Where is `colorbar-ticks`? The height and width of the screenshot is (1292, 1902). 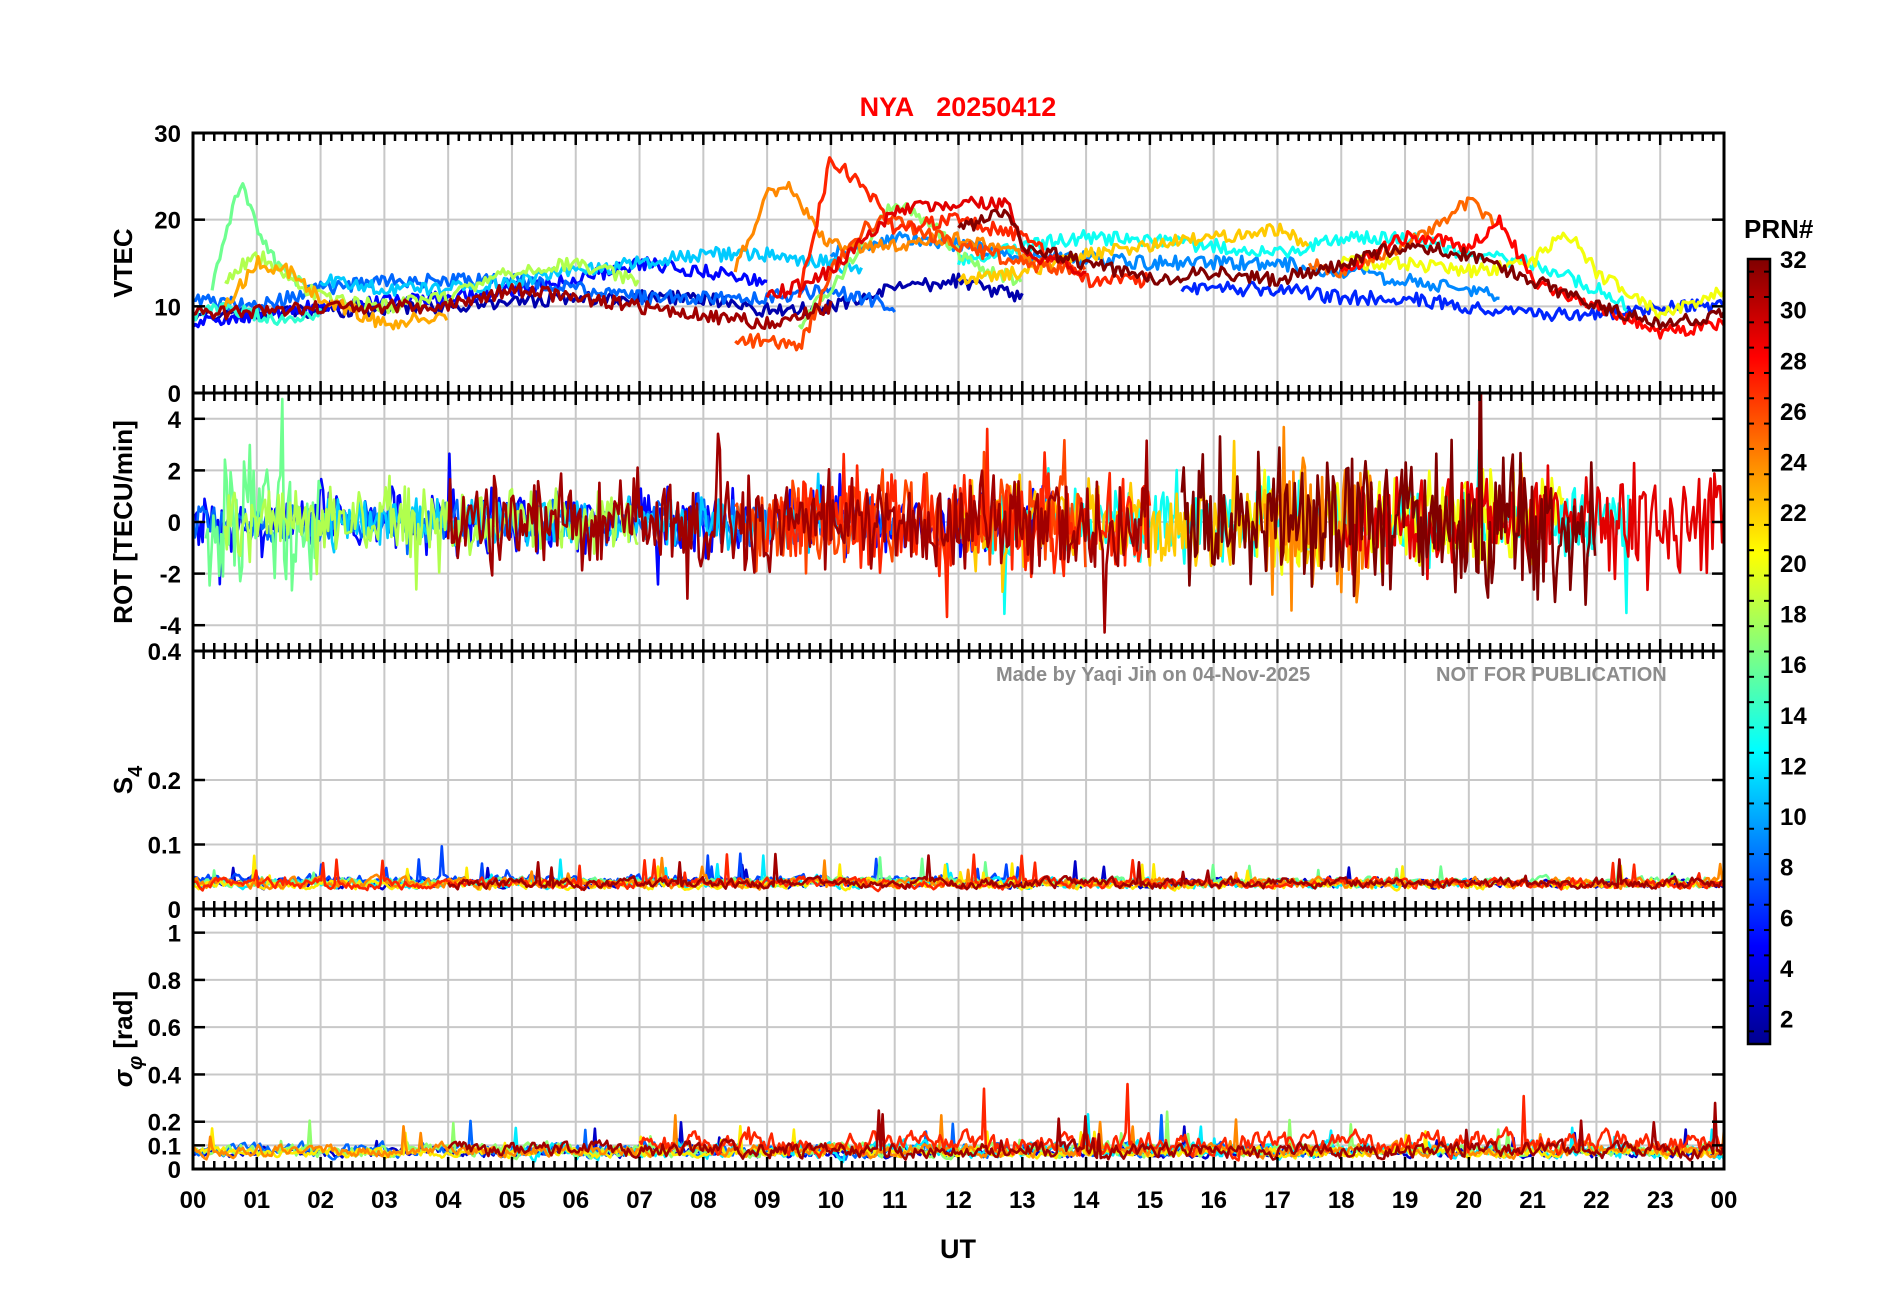
colorbar-ticks is located at coordinates (1759, 651).